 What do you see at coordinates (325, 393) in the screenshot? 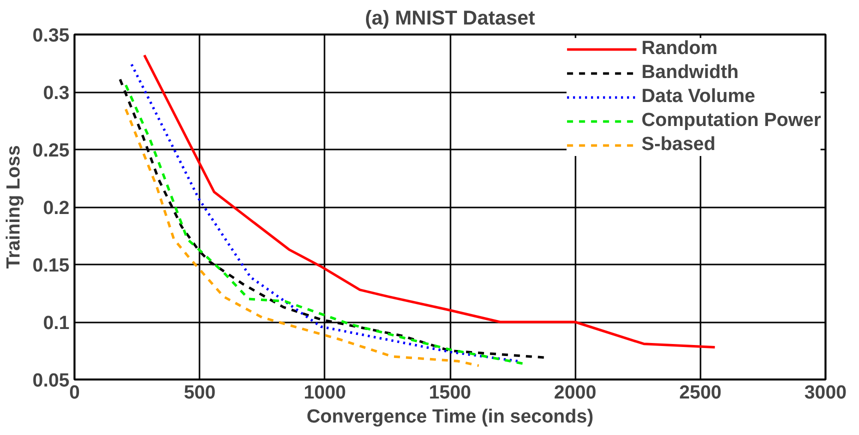
I see `x-tick-label: 1000` at bounding box center [325, 393].